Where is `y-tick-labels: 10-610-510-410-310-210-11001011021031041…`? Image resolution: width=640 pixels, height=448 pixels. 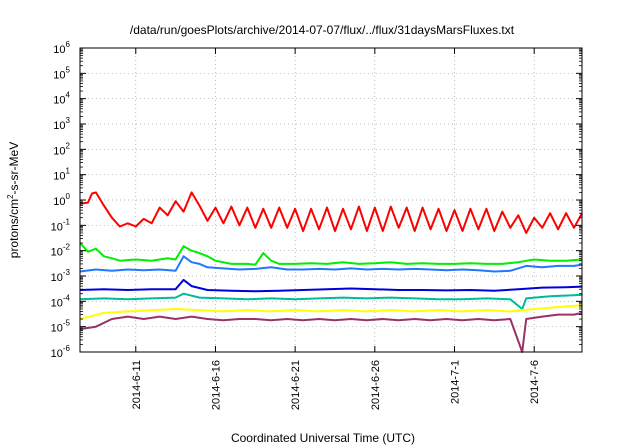
y-tick-labels: 10-610-510-410-310-210-11001011021031041… is located at coordinates (61, 200).